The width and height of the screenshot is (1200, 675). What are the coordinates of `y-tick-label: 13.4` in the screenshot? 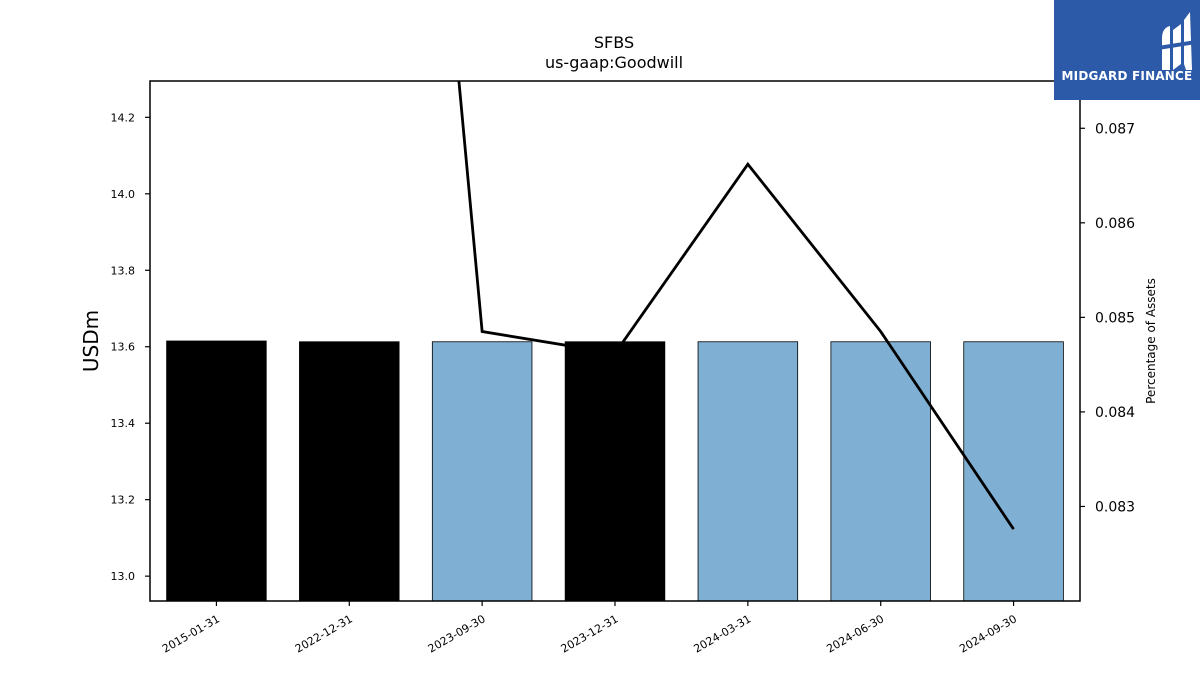 It's located at (123, 423).